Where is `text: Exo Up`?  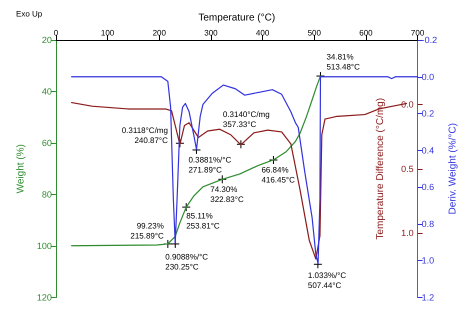 text: Exo Up is located at coordinates (29, 14).